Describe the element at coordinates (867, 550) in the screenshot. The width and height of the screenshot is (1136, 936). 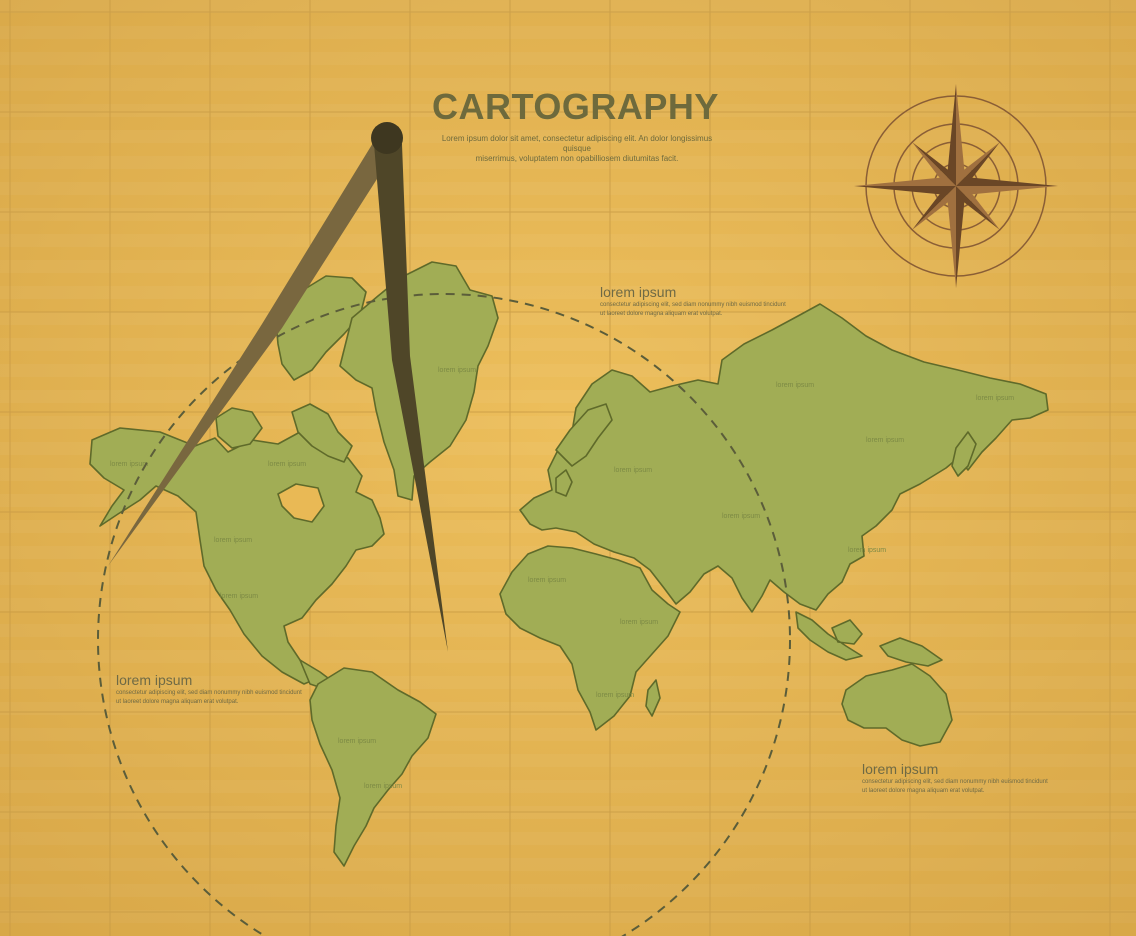
I see `map-label-china: lorem ipsum` at that location.